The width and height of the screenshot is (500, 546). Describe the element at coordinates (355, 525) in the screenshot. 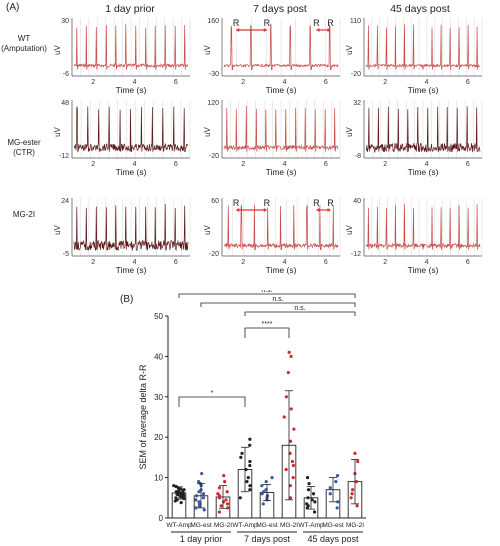

I see `category-label: MG-2I` at that location.